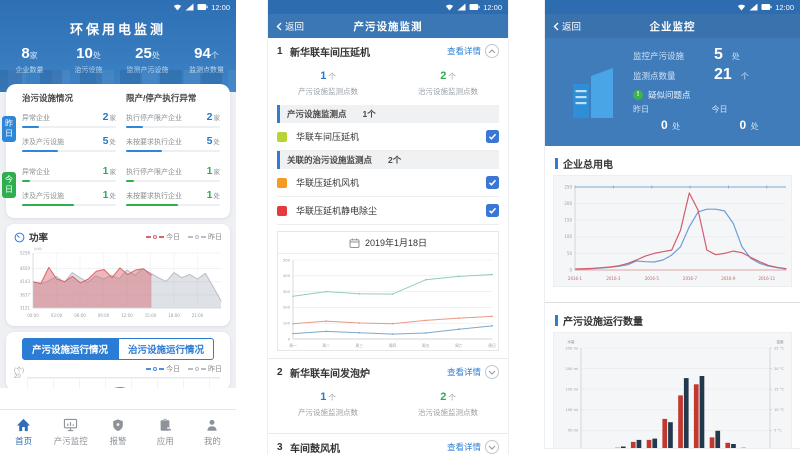 Image resolution: width=800 pixels, height=454 pixels. Describe the element at coordinates (426, 345) in the screenshot. I see `svg-text: 周五` at that location.